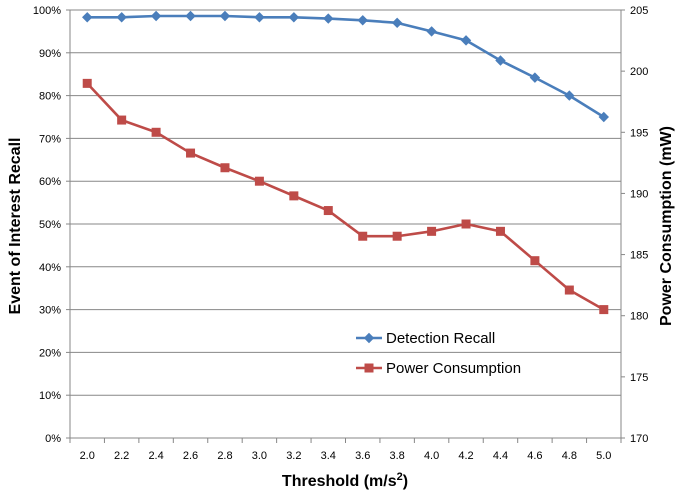  Describe the element at coordinates (50, 182) in the screenshot. I see `y-left-tick-label: 60%` at that location.